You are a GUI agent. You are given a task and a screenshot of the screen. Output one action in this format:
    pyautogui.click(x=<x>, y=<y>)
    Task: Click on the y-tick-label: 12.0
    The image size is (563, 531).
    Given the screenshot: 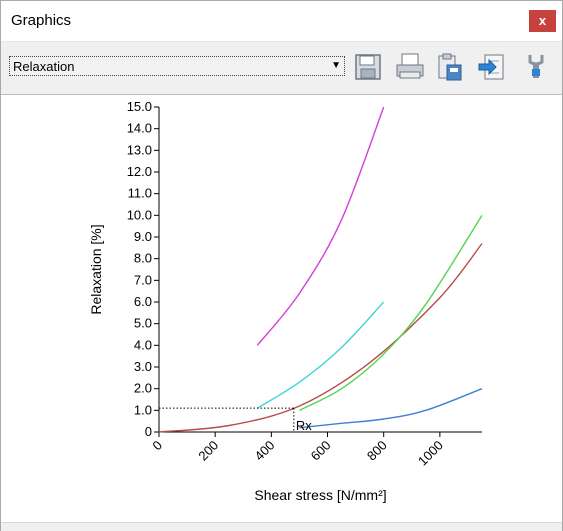 What is the action you would take?
    pyautogui.click(x=139, y=171)
    